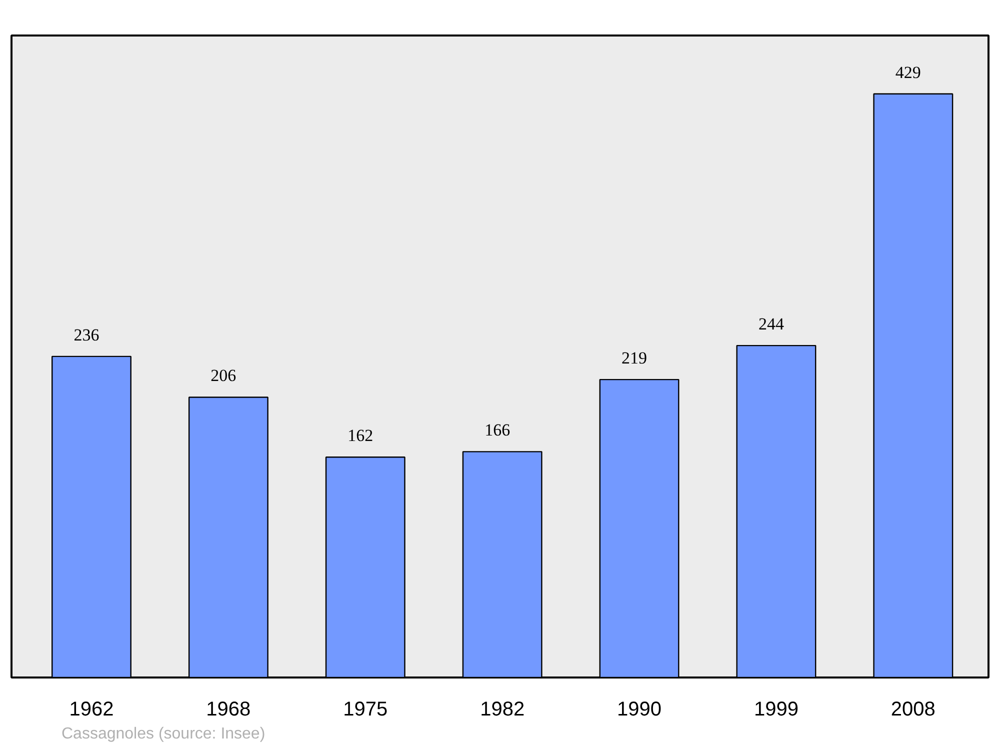 This screenshot has height=747, width=1000. What do you see at coordinates (361, 436) in the screenshot?
I see `data-label: 162` at bounding box center [361, 436].